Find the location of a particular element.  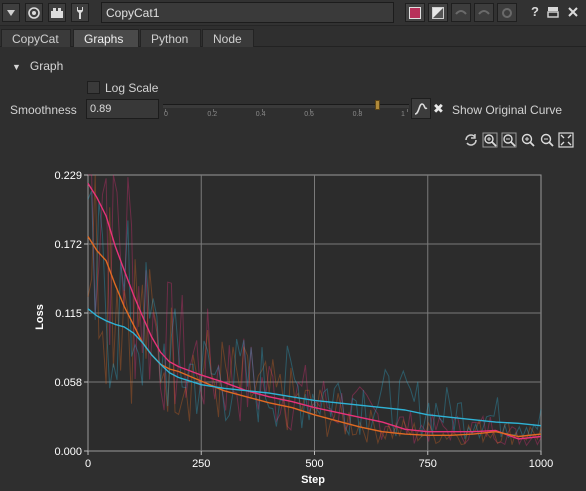

node-titlebar: CopyCat1 ? is located at coordinates (293, 13).